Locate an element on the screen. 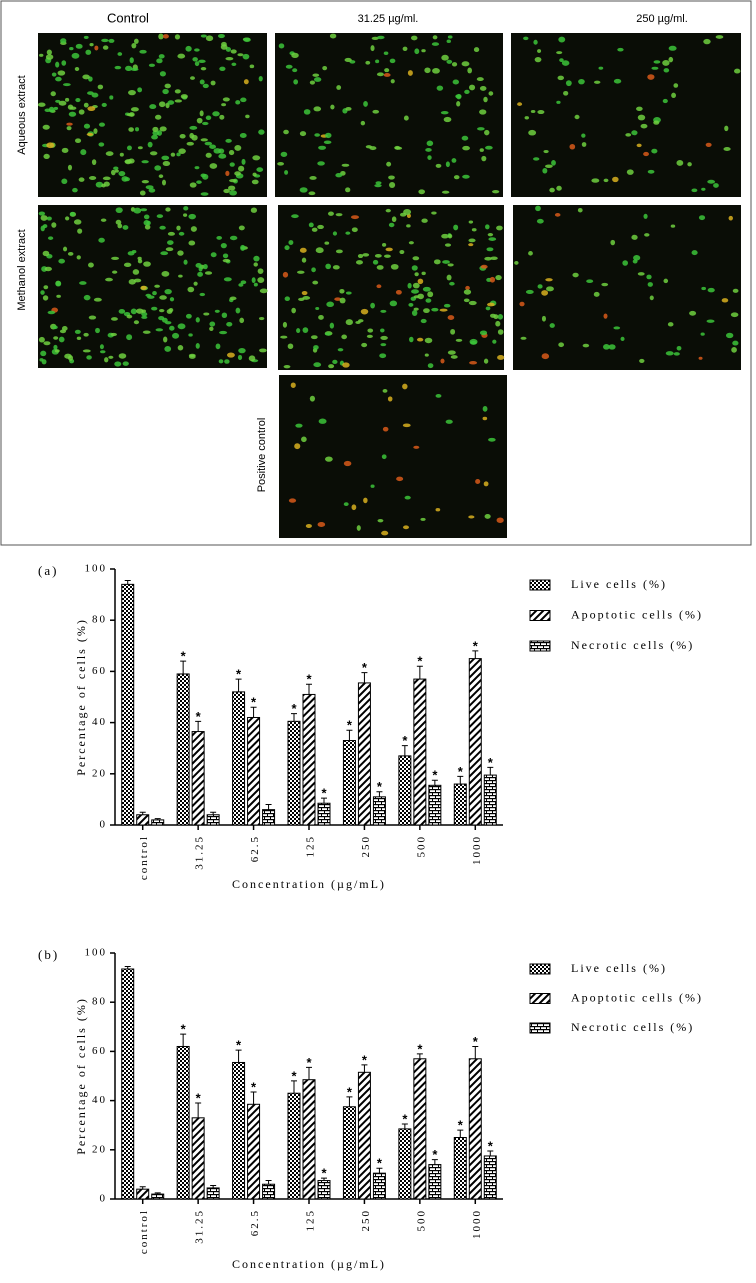  micrograph is located at coordinates (627, 287).